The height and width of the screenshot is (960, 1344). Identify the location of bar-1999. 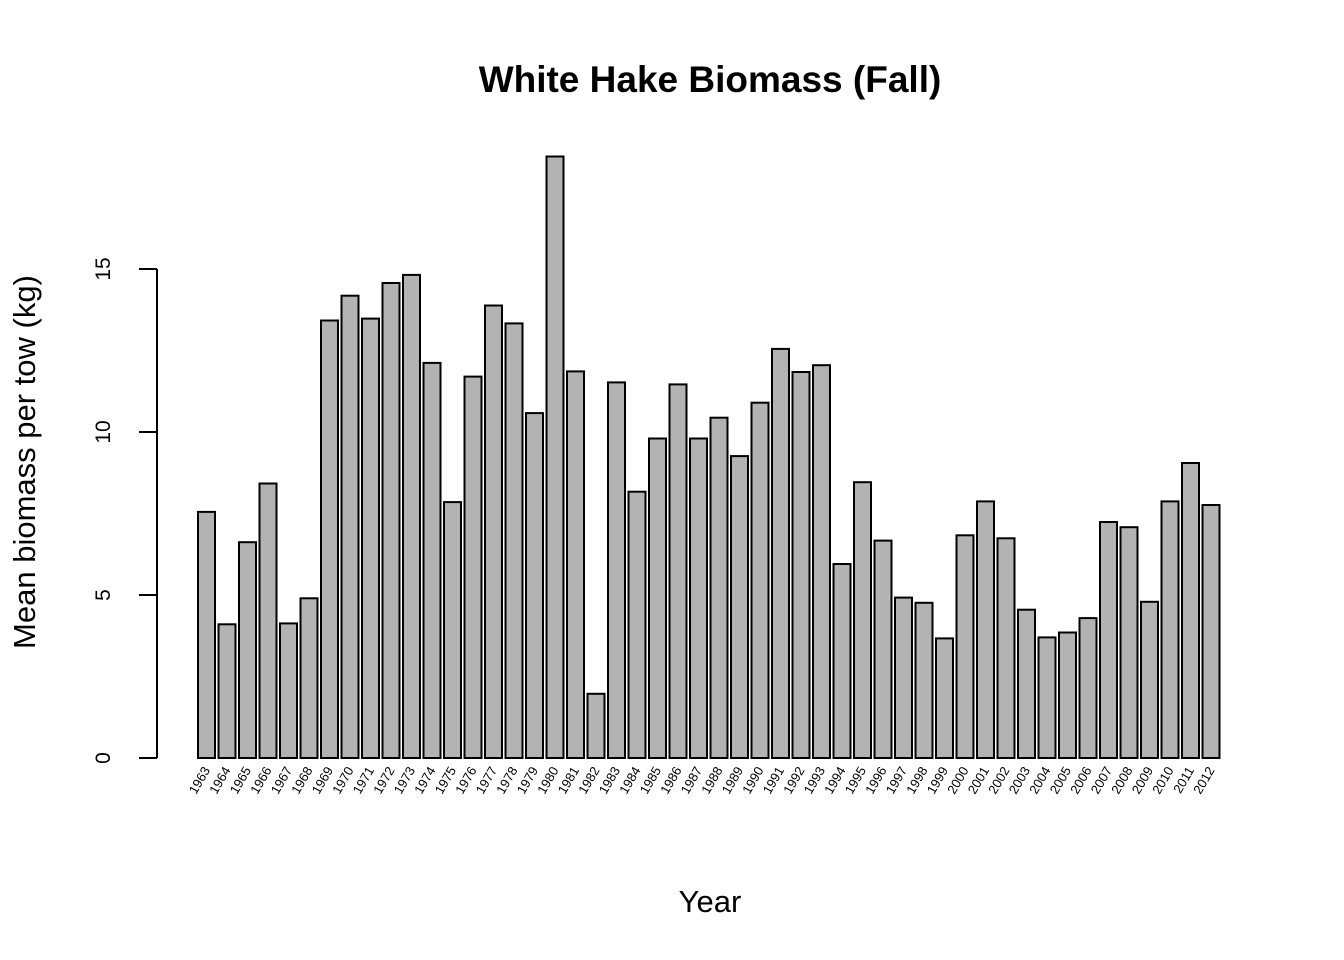
(944, 698).